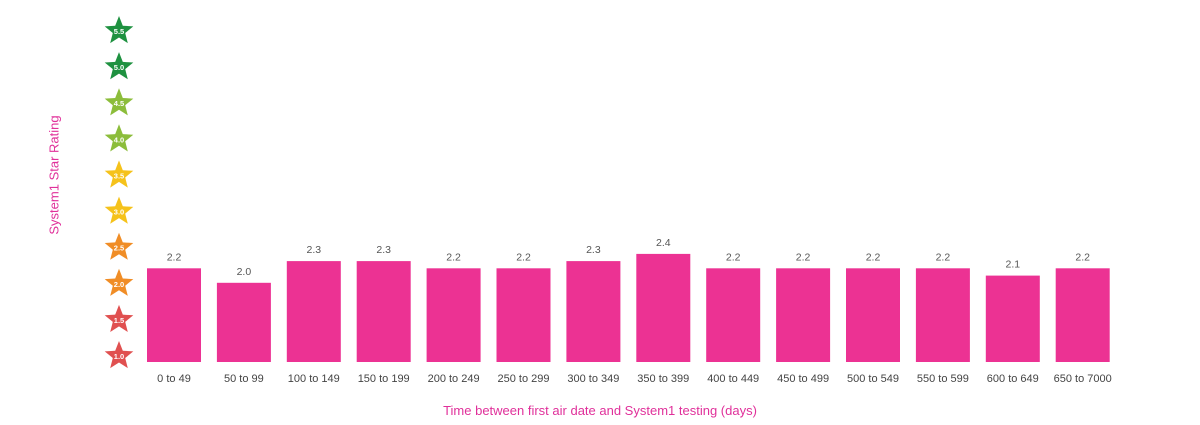 The image size is (1200, 425). I want to click on x-tick-label: 100 to 149, so click(314, 379).